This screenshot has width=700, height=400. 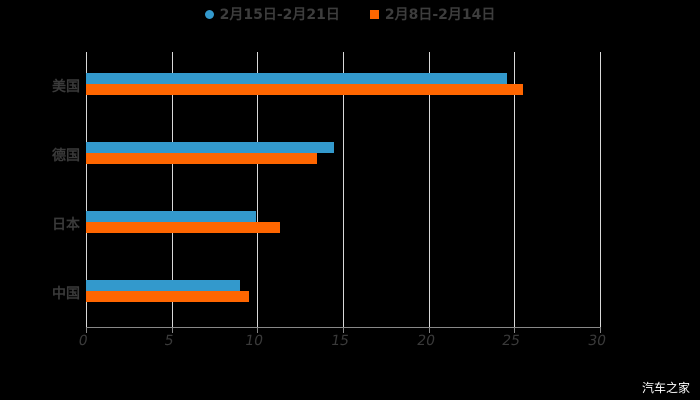 What do you see at coordinates (340, 341) in the screenshot?
I see `x-tick-label: 15` at bounding box center [340, 341].